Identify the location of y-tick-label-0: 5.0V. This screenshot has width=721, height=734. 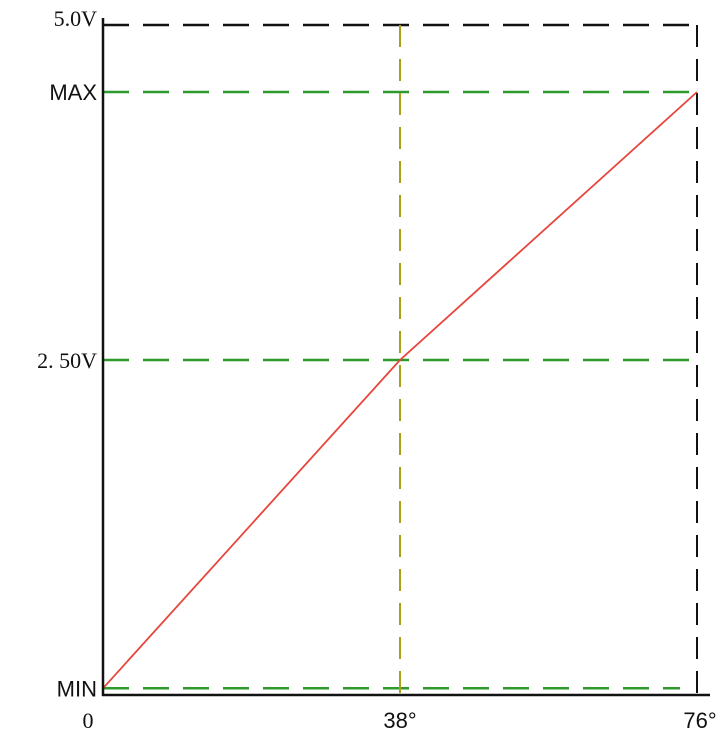
(76, 18).